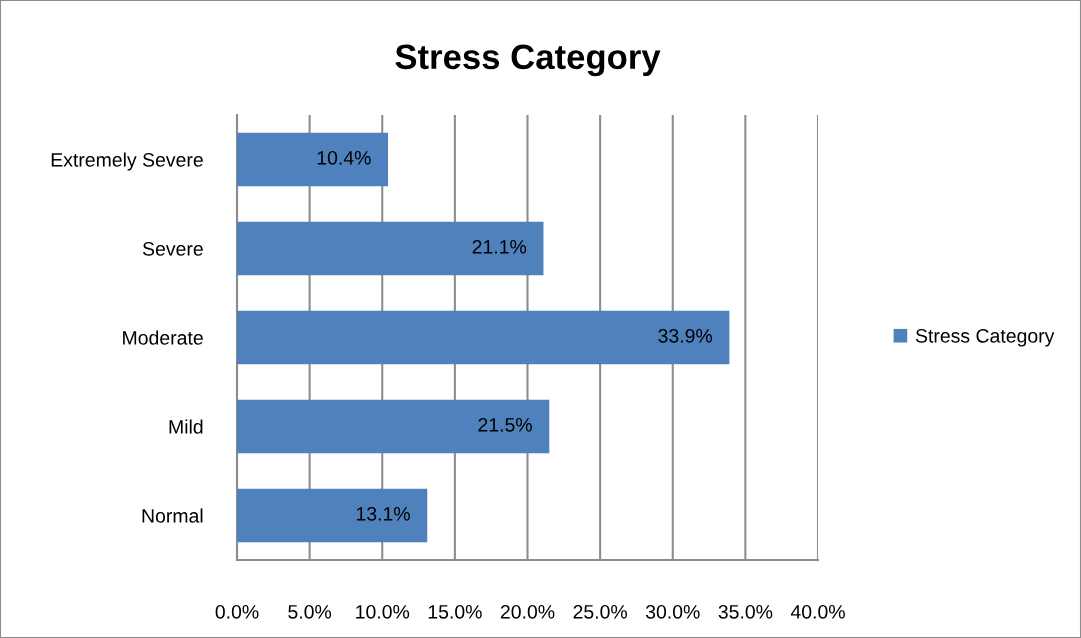  What do you see at coordinates (237, 611) in the screenshot?
I see `x-tick-label: 0.0%` at bounding box center [237, 611].